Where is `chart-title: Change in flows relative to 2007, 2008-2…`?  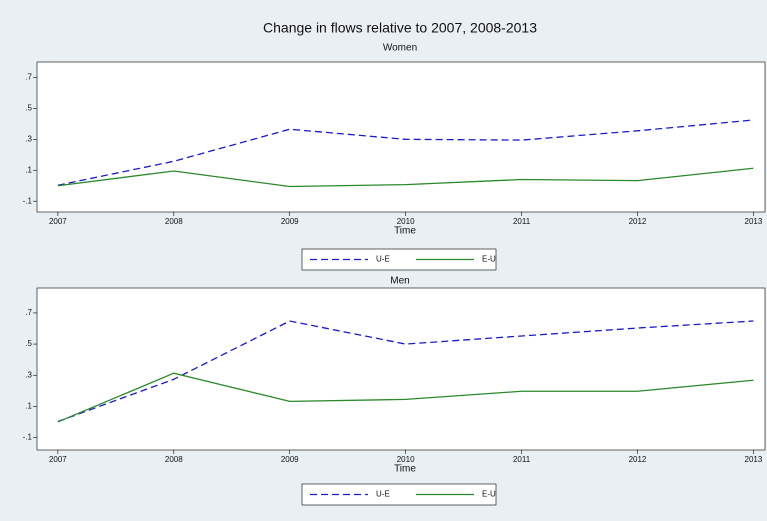
chart-title: Change in flows relative to 2007, 2008-2… is located at coordinates (400, 28).